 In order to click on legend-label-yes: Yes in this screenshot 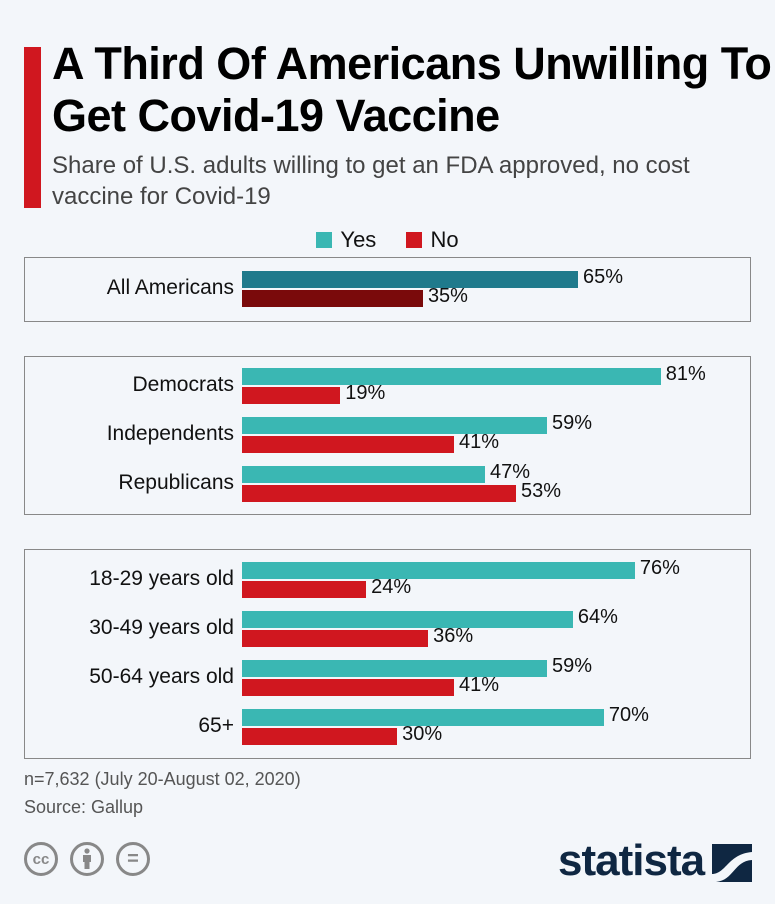, I will do `click(358, 239)`.